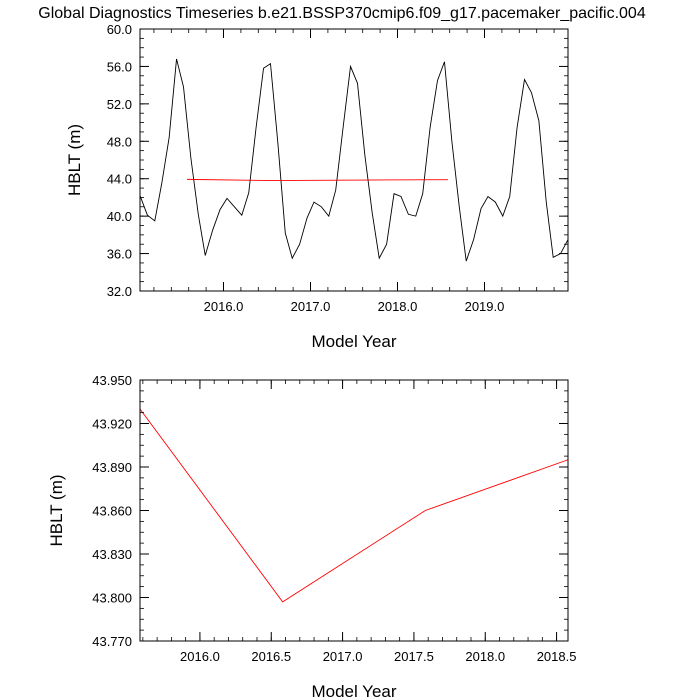  What do you see at coordinates (112, 424) in the screenshot?
I see `y-tick-label: 43.920` at bounding box center [112, 424].